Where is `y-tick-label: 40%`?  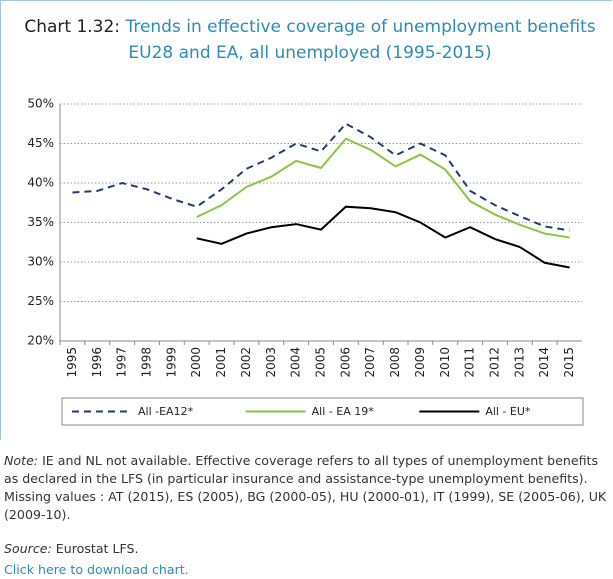
y-tick-label: 40% is located at coordinates (40, 183).